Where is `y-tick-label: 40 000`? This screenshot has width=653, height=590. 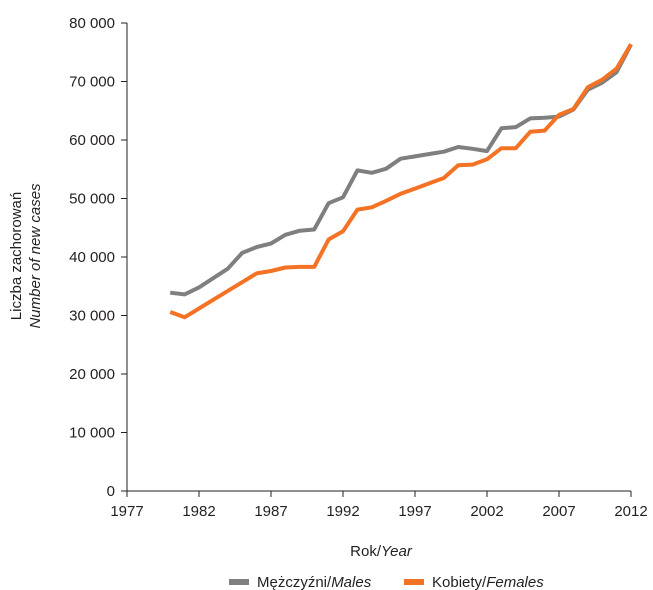
y-tick-label: 40 000 is located at coordinates (92, 257).